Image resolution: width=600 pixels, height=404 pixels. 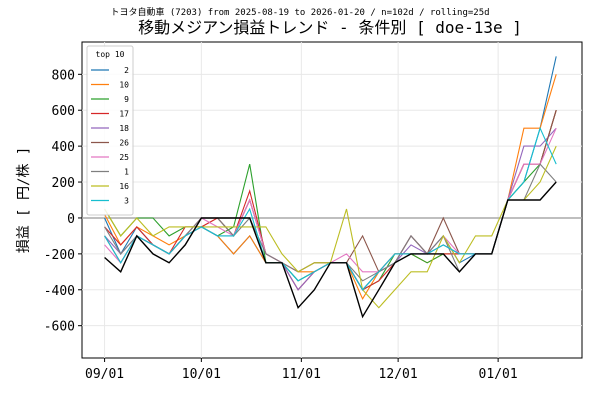 I want to click on y-tick-label: 400, so click(x=63, y=147).